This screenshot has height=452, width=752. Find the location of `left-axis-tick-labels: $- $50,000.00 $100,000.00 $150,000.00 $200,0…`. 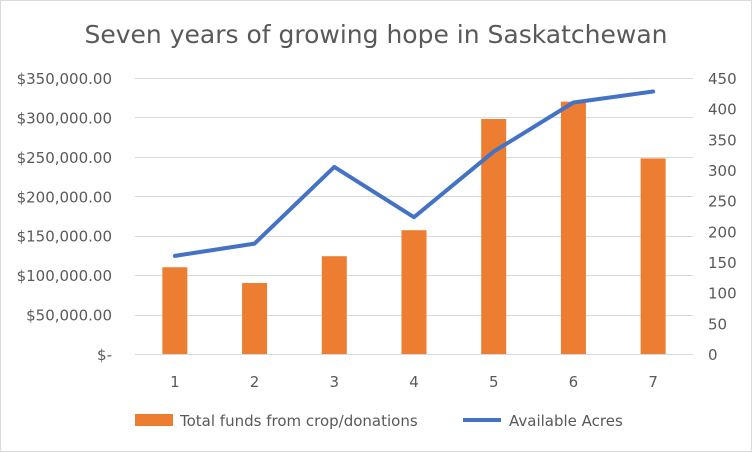

left-axis-tick-labels: $- $50,000.00 $100,000.00 $150,000.00 $200,0… is located at coordinates (64, 217).